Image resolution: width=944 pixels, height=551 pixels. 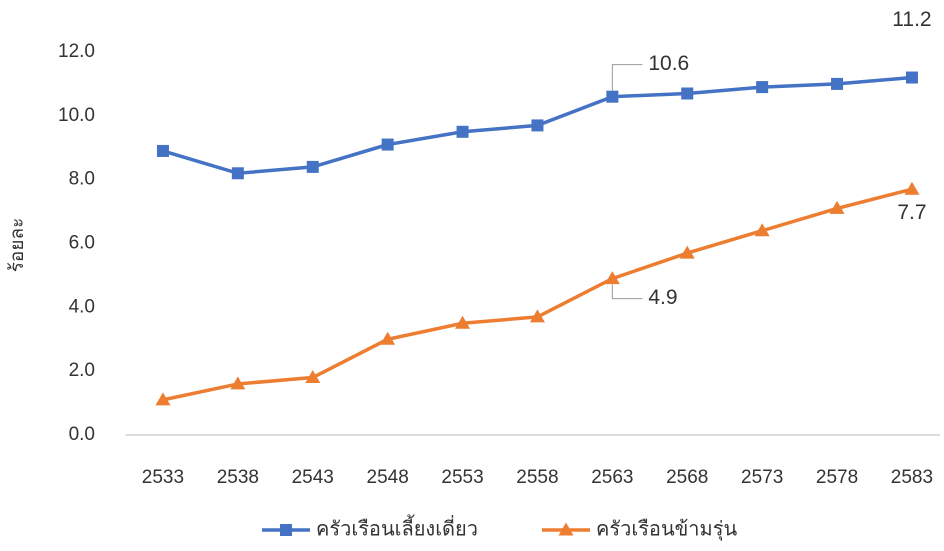 I want to click on data-label: 11.2, so click(x=911, y=19).